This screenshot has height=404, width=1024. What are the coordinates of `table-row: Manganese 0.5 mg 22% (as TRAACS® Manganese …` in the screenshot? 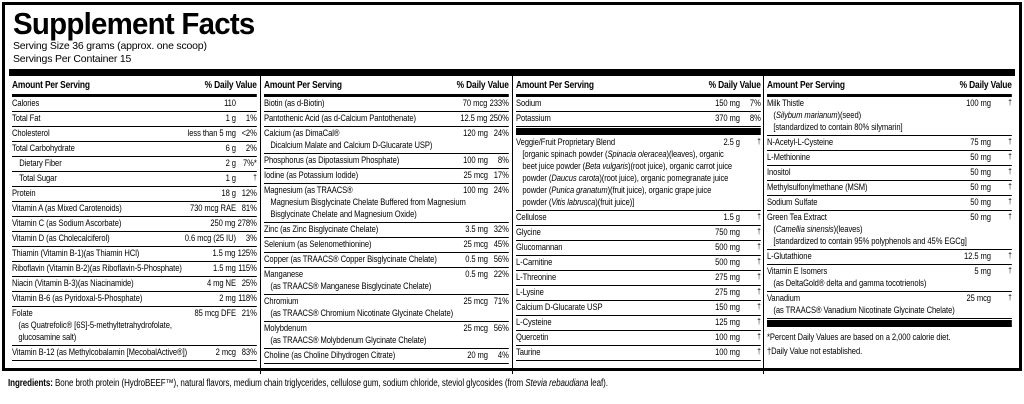 It's located at (386, 281).